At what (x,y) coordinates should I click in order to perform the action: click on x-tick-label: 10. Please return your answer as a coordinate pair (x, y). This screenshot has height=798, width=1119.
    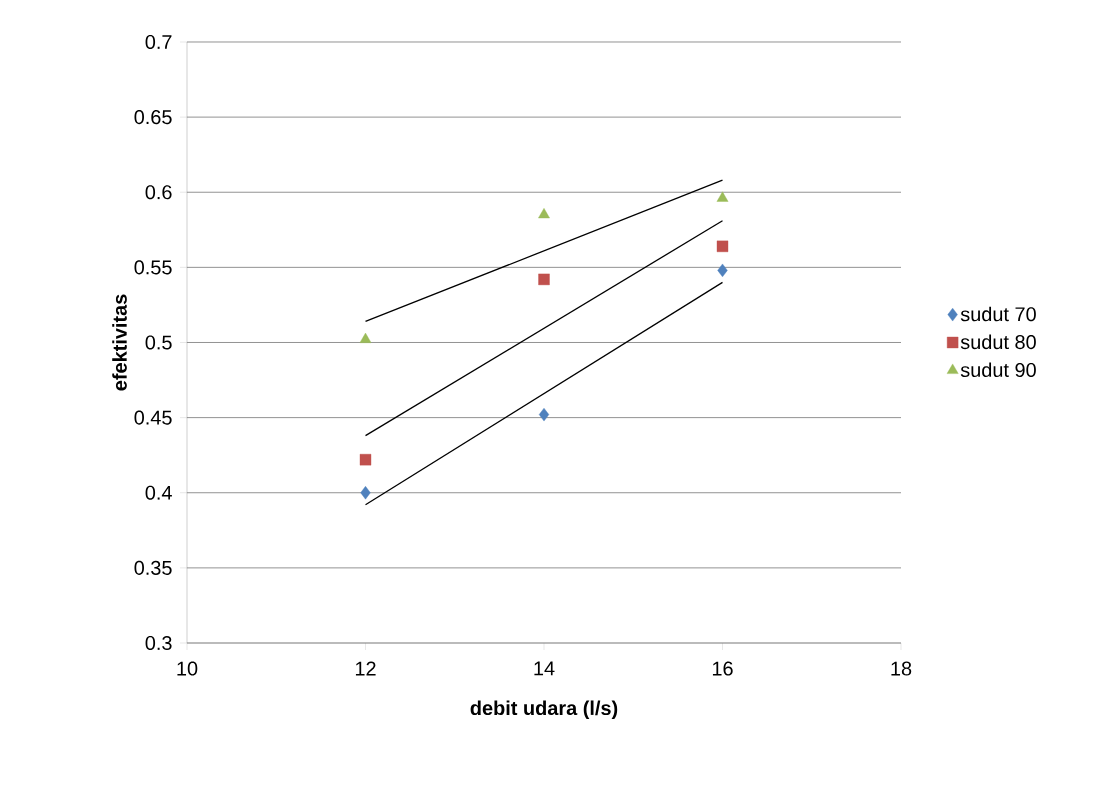
    Looking at the image, I should click on (187, 668).